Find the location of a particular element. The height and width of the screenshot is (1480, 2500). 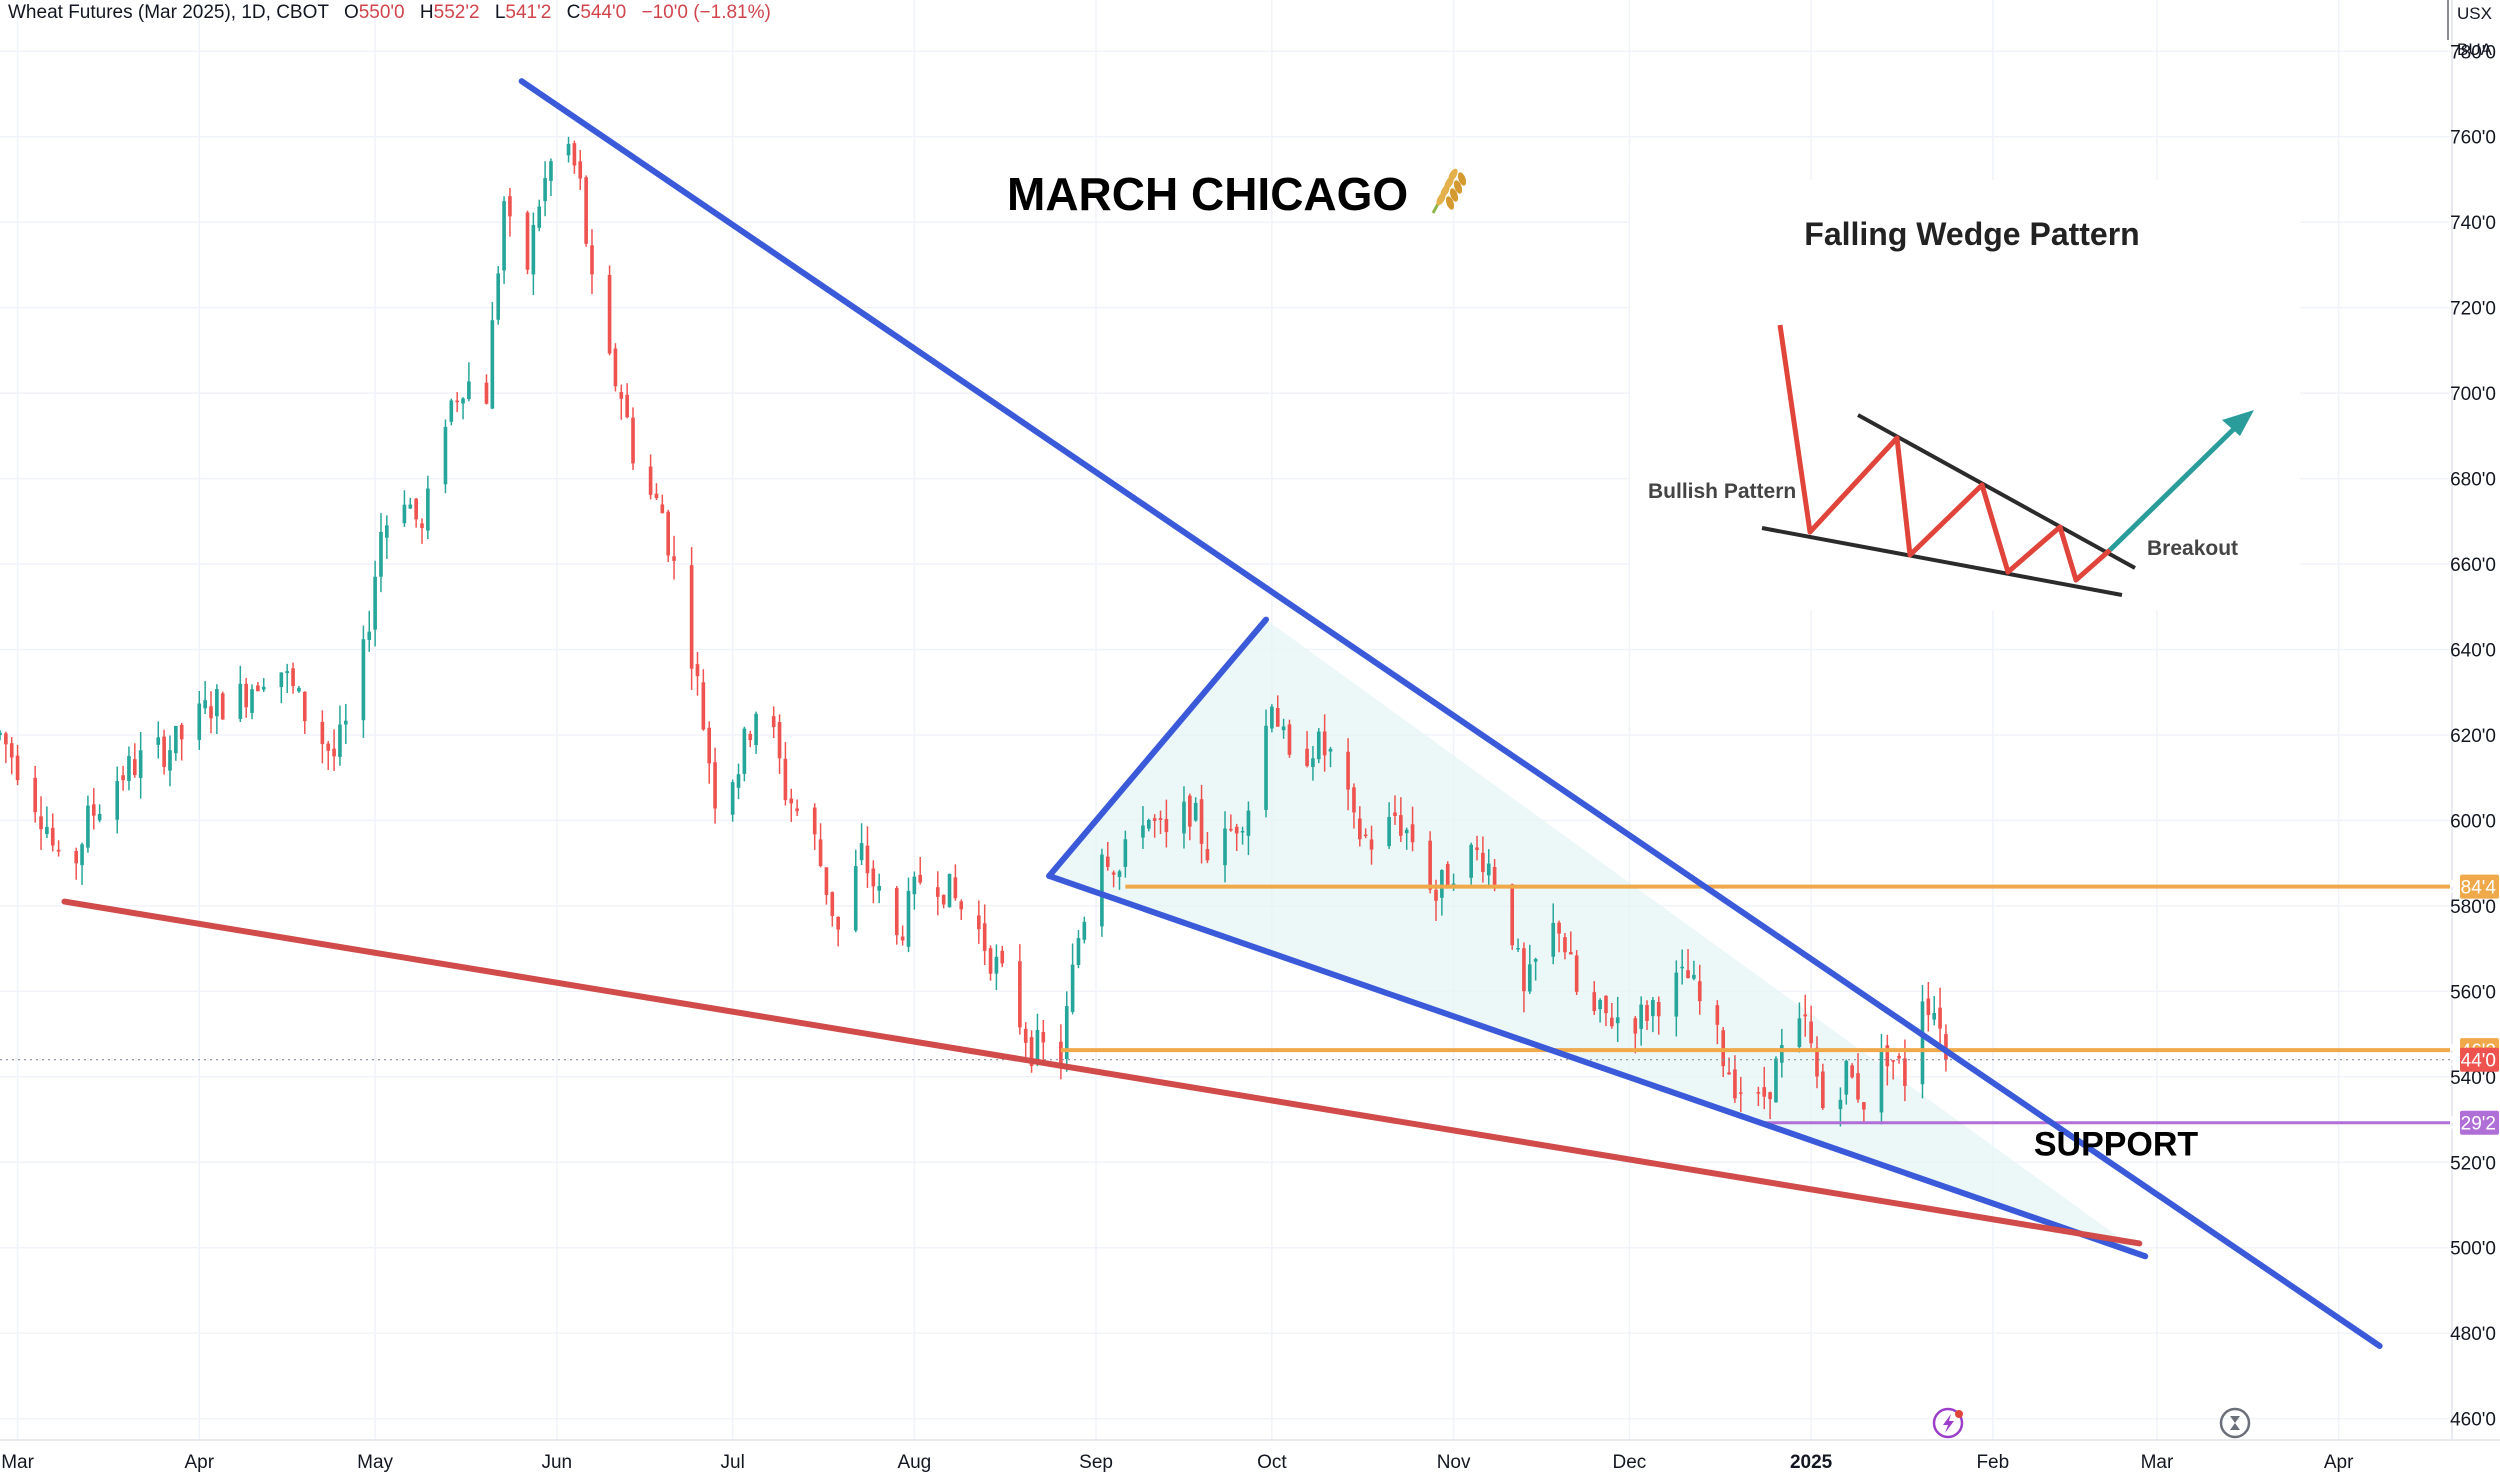

price-tick-label: 500'0 is located at coordinates (2473, 1249).